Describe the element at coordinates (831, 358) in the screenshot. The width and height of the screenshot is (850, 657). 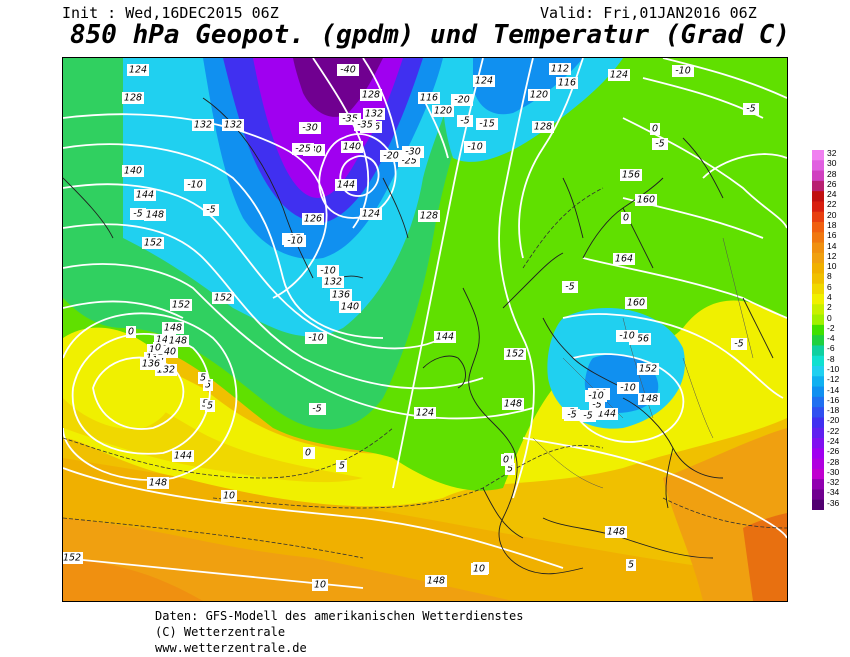
I see `colorbar-label: -8` at that location.